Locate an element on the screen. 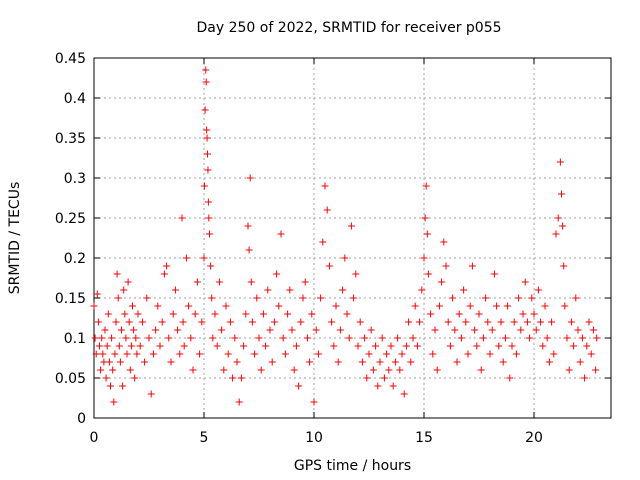 The height and width of the screenshot is (480, 640). x-tick-label: 10 is located at coordinates (314, 438).